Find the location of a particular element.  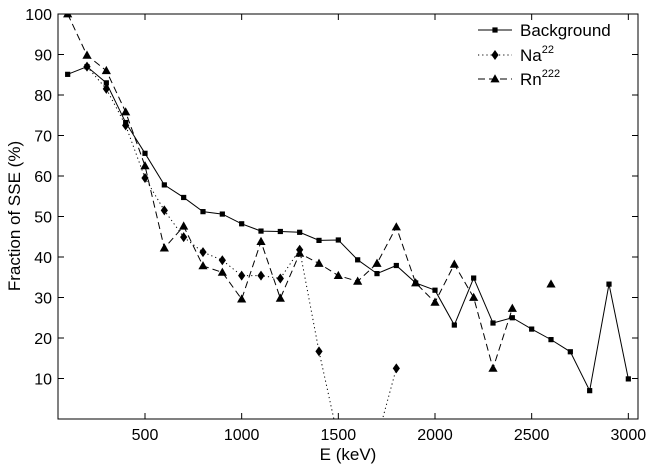

y-tick-label: 60 is located at coordinates (43, 177).